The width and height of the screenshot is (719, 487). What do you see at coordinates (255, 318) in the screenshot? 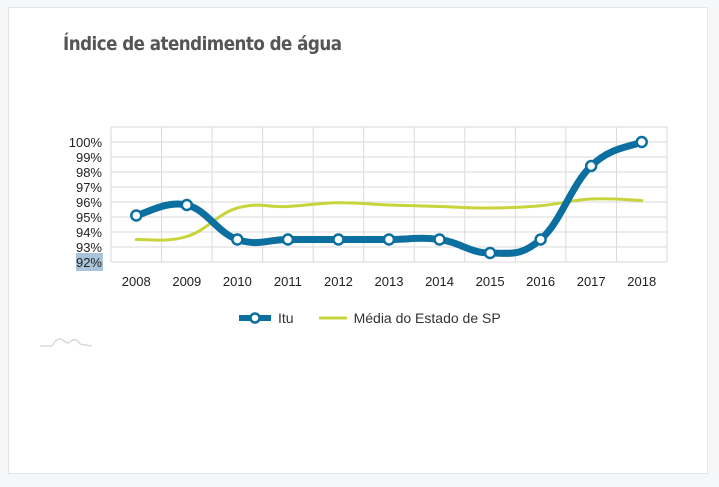
I see `itu-legend-icon` at bounding box center [255, 318].